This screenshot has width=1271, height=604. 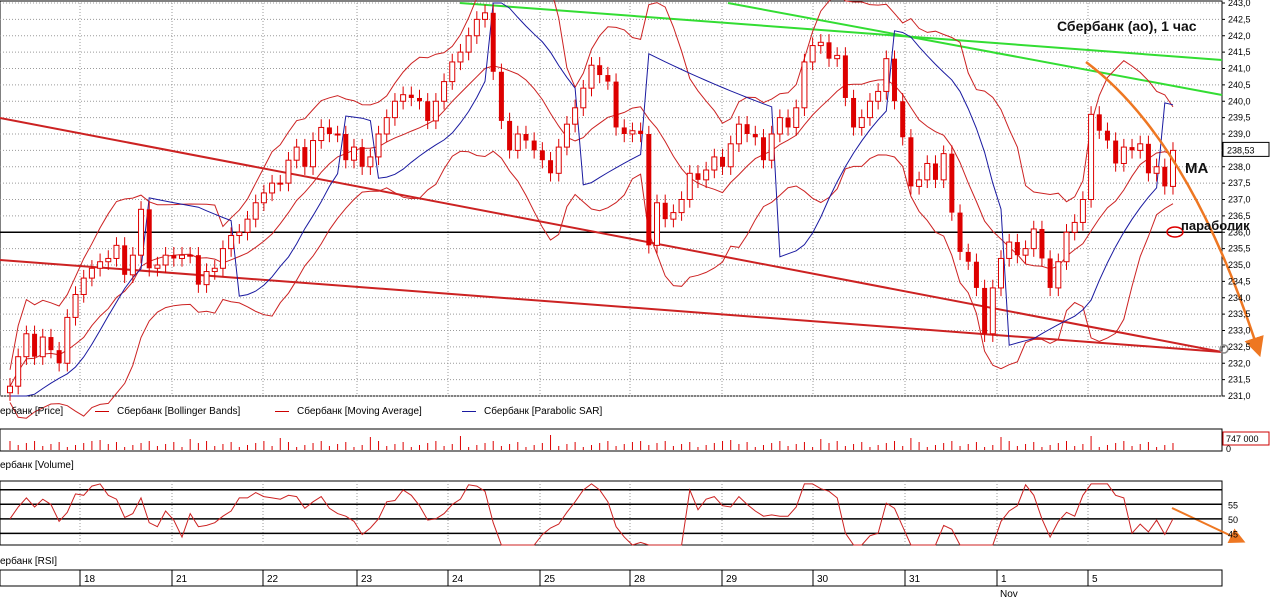 I want to click on rsi-label: ербанк [RSI], so click(x=29, y=561).